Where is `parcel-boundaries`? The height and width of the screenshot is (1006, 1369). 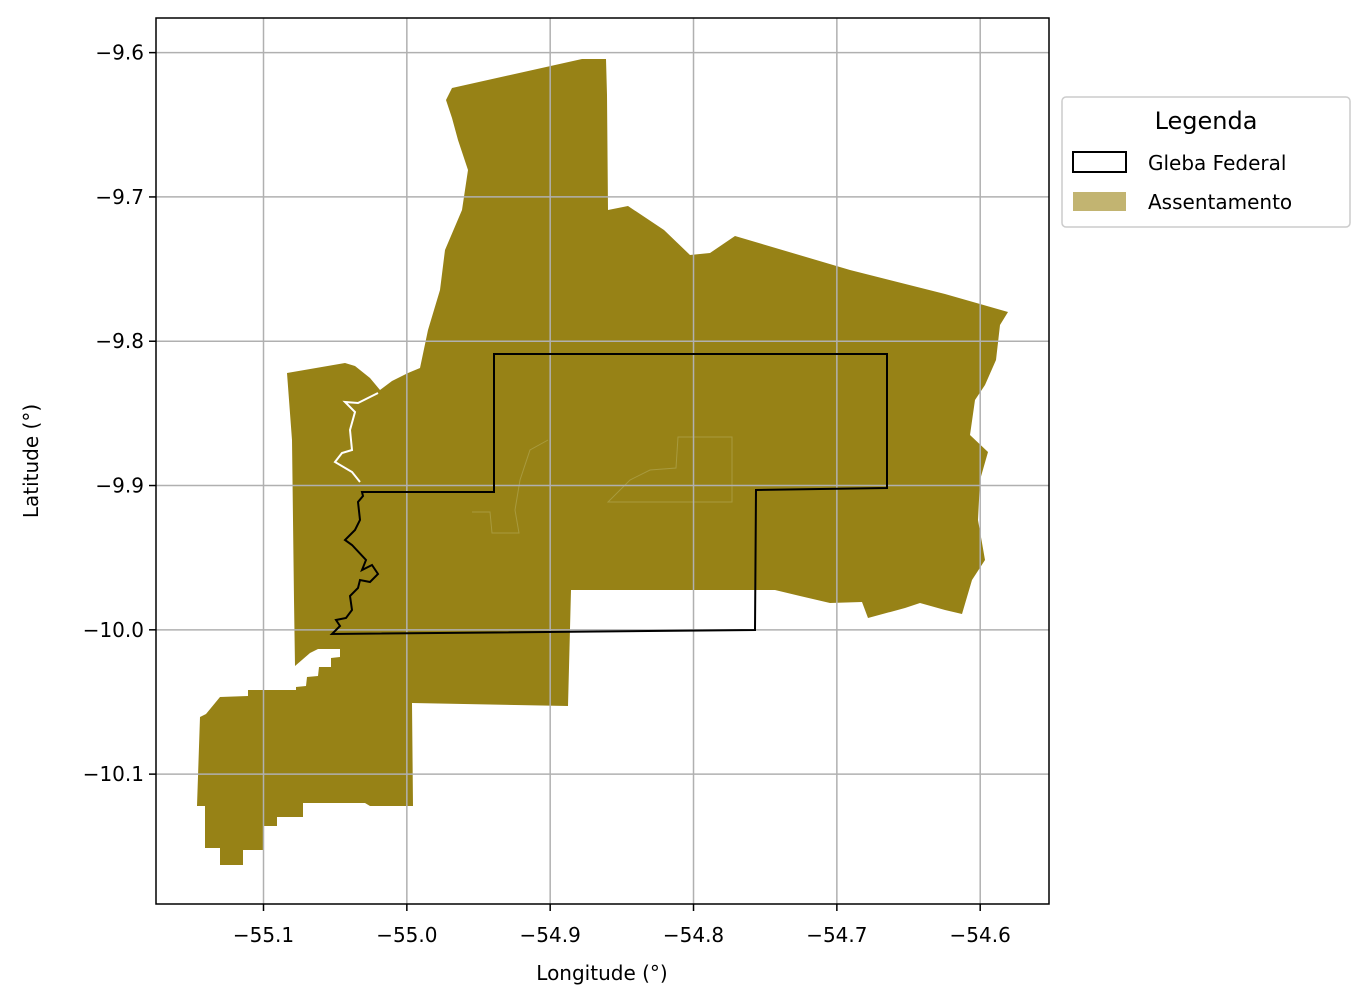
parcel-boundaries is located at coordinates (602, 485).